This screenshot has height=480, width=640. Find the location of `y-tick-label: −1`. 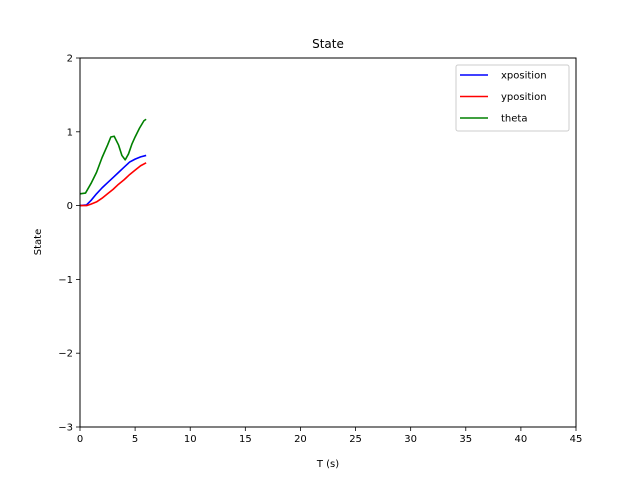

y-tick-label: −1 is located at coordinates (65, 280).